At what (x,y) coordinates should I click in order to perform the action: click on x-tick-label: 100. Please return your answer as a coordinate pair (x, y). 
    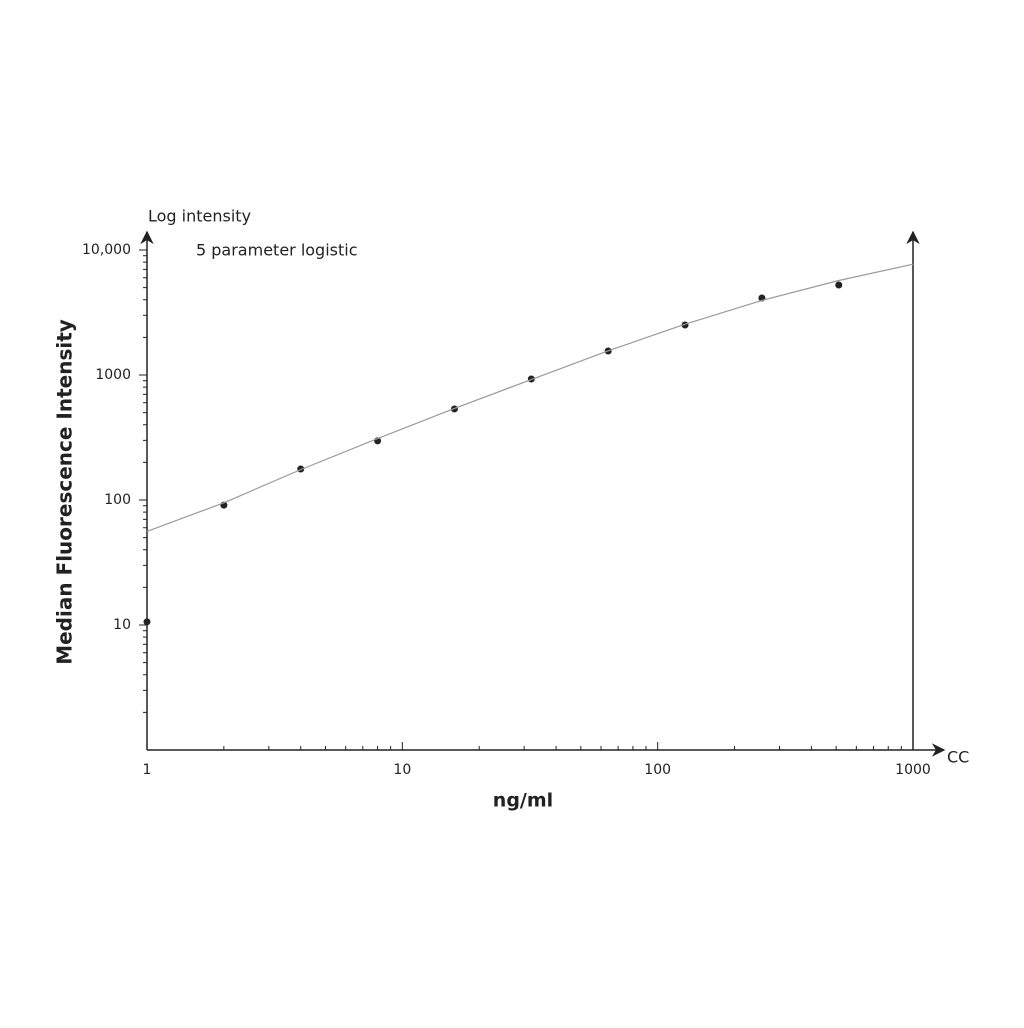
    Looking at the image, I should click on (657, 770).